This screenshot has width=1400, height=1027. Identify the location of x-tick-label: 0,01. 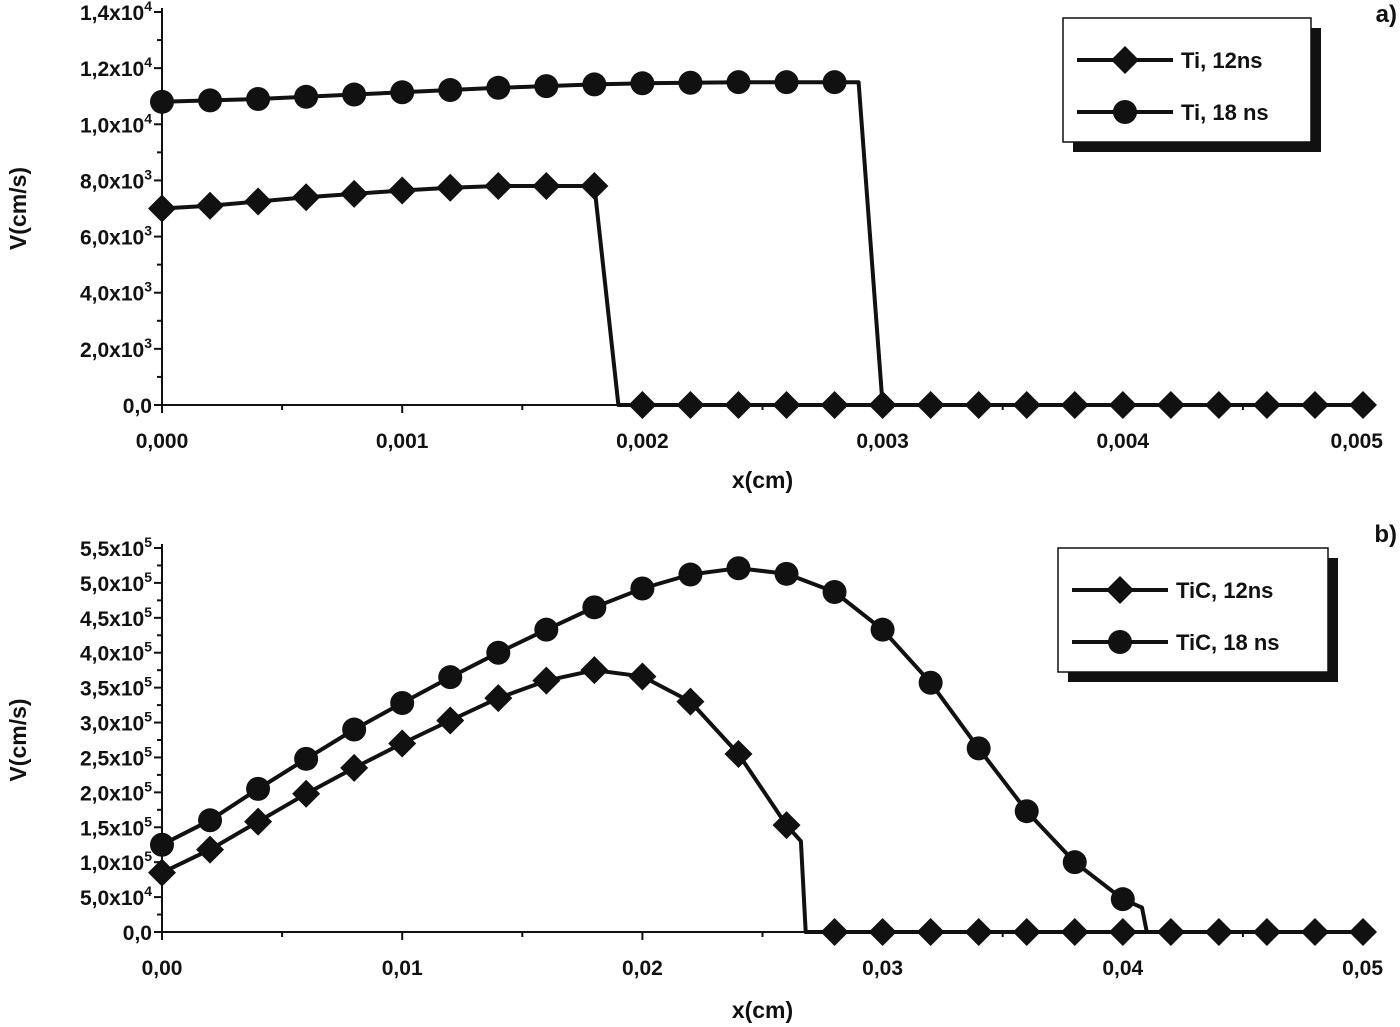
(402, 968).